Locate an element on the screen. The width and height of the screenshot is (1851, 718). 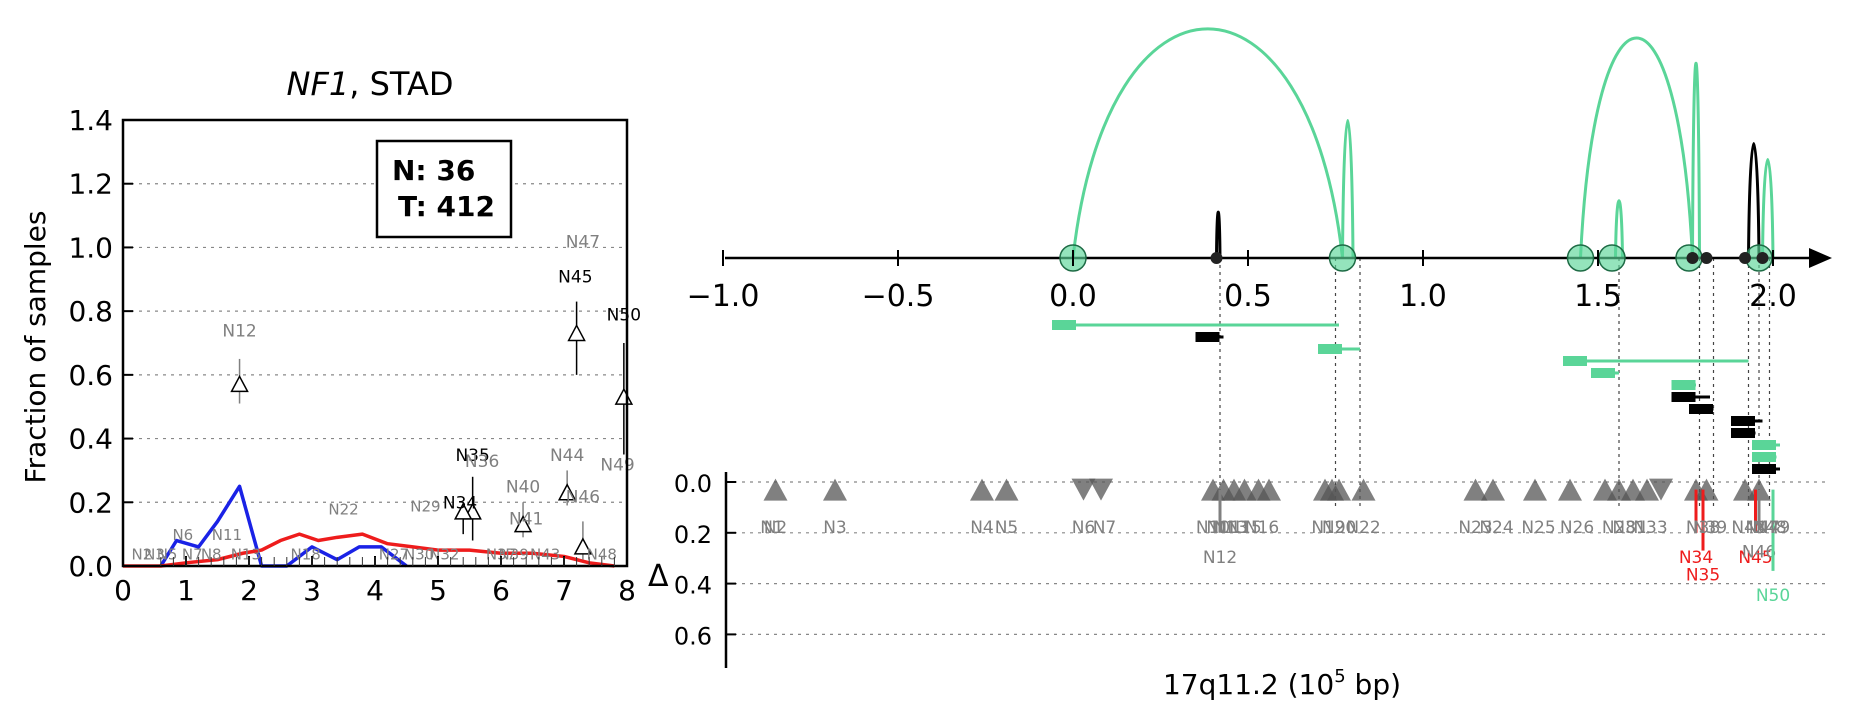
right-stem-label: N46 is located at coordinates (1759, 553).